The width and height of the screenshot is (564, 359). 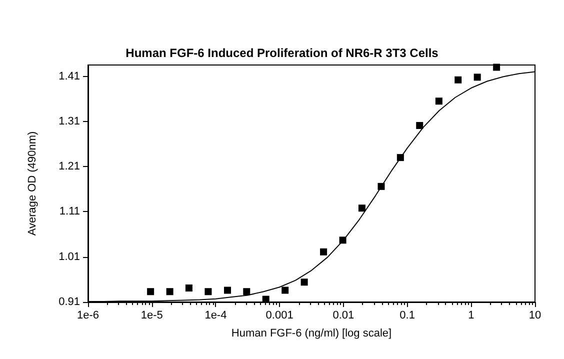 I want to click on x-tick-label: 0.01, so click(x=343, y=316).